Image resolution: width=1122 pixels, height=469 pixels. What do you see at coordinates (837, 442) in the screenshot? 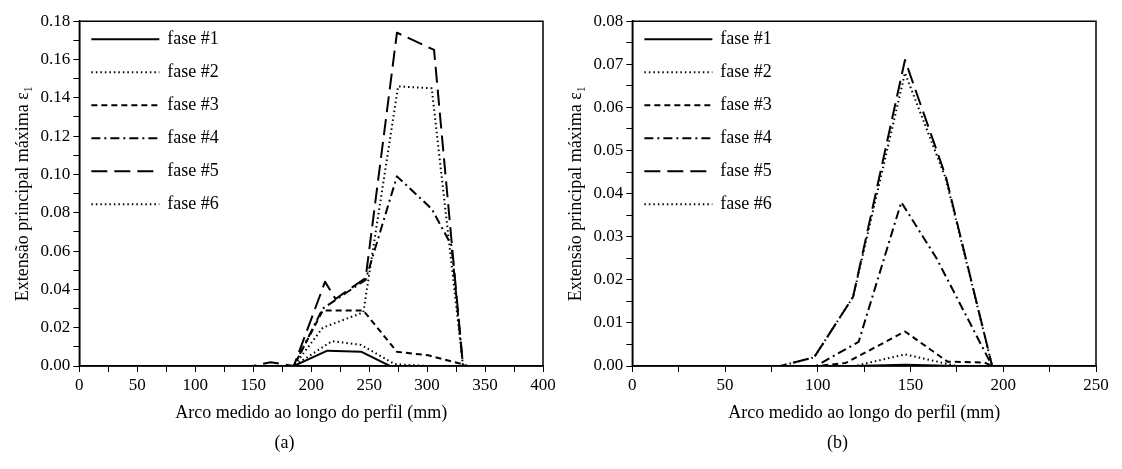
I see `text: (b)` at bounding box center [837, 442].